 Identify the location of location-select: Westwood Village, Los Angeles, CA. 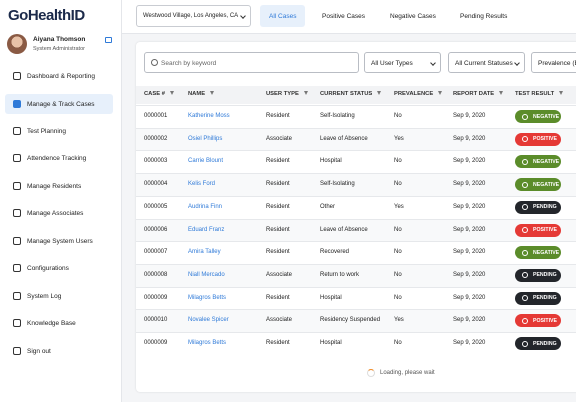
(193, 16).